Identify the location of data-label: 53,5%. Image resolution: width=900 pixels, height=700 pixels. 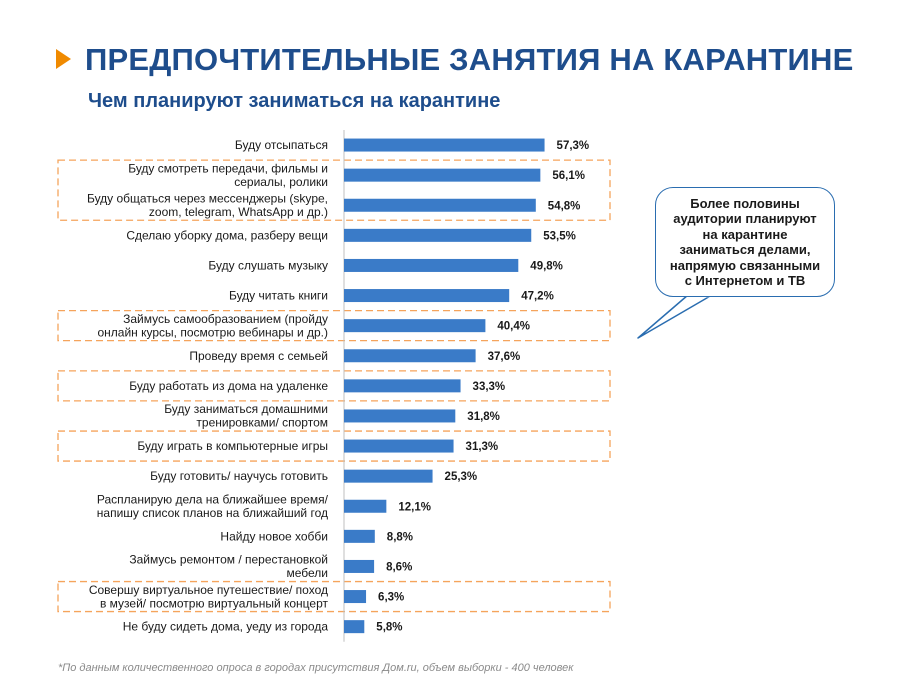
(559, 236).